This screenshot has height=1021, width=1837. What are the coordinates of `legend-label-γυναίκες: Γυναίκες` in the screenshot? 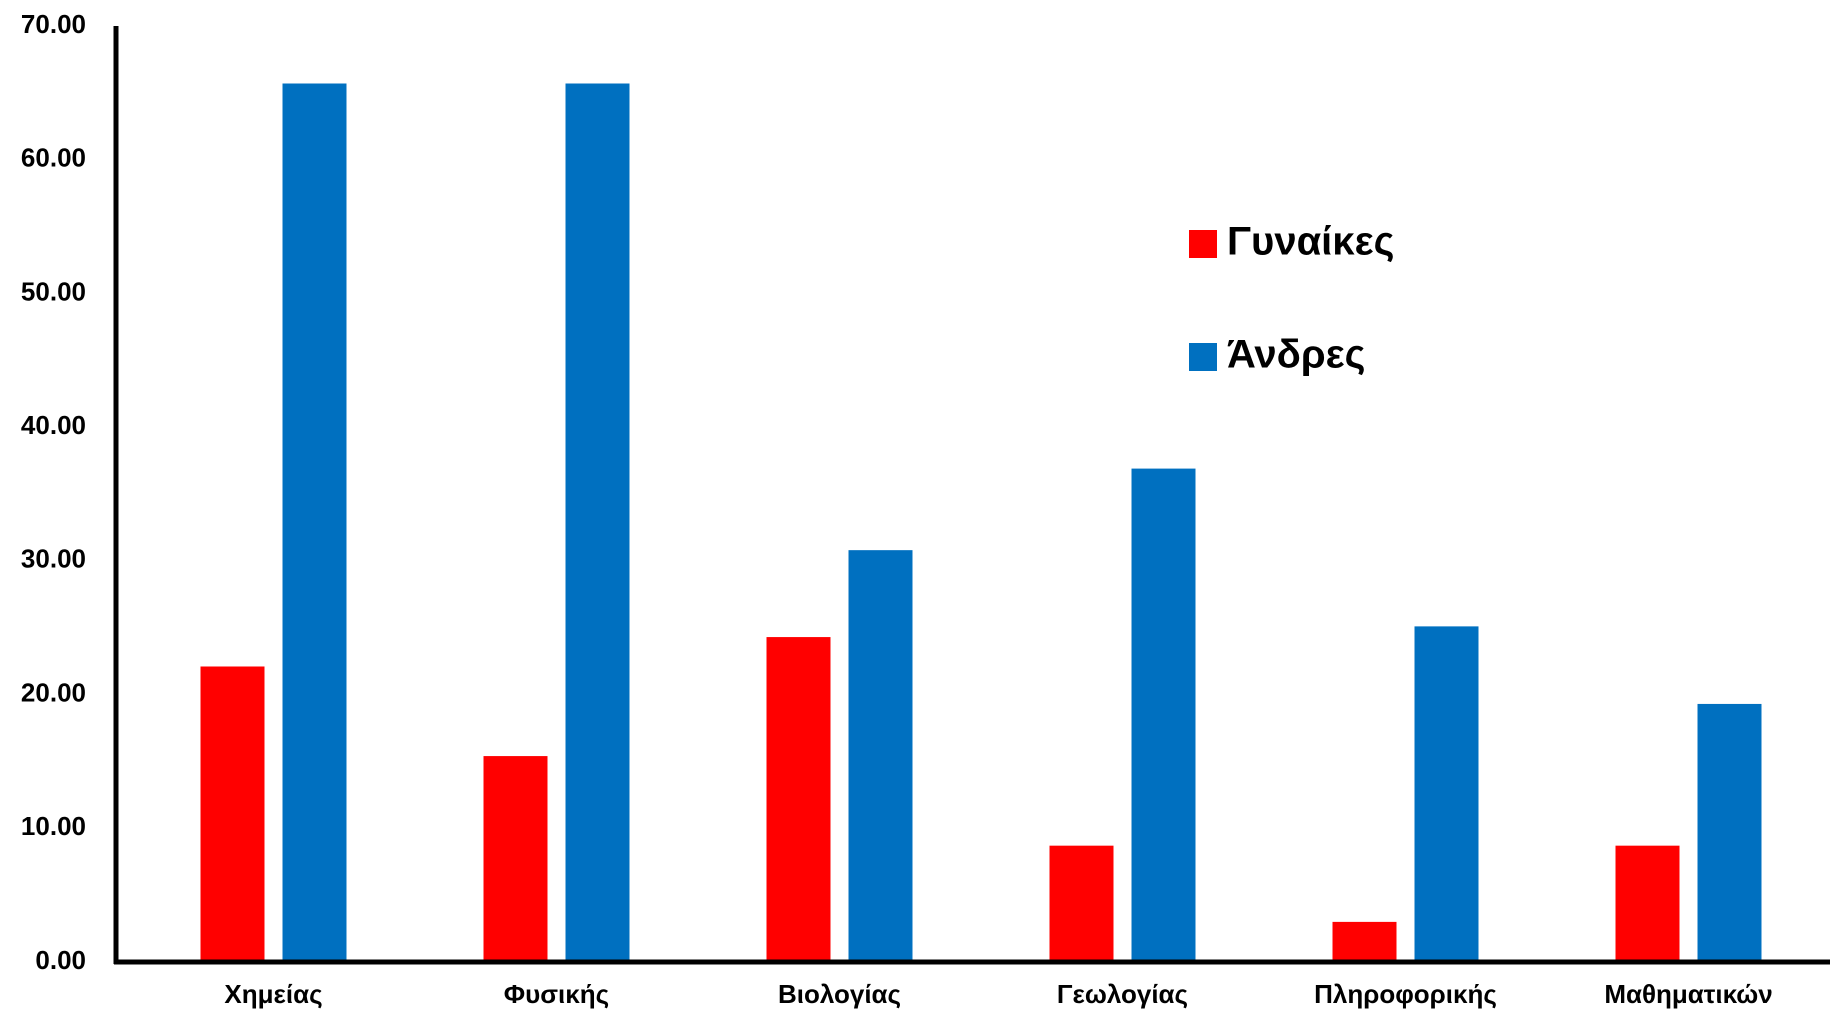 It's located at (1310, 242).